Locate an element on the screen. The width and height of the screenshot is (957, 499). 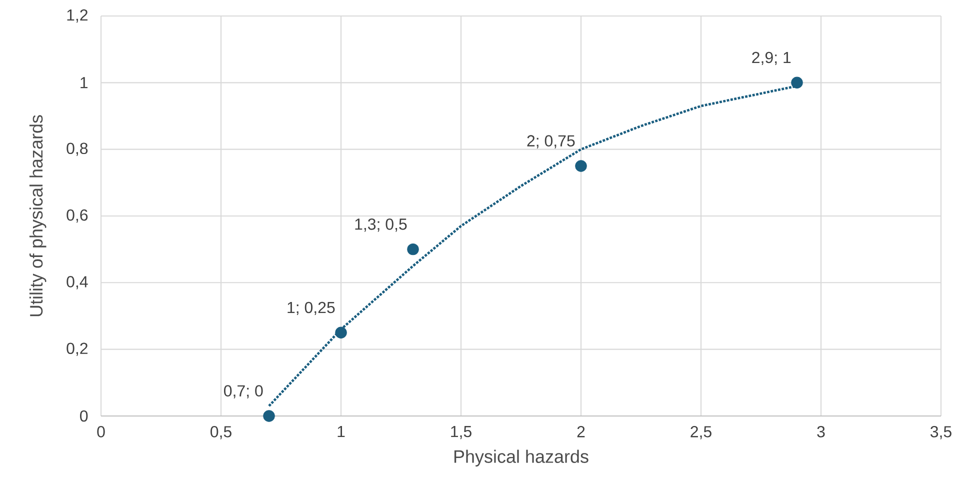
data-label: 0,7; 0 is located at coordinates (243, 391).